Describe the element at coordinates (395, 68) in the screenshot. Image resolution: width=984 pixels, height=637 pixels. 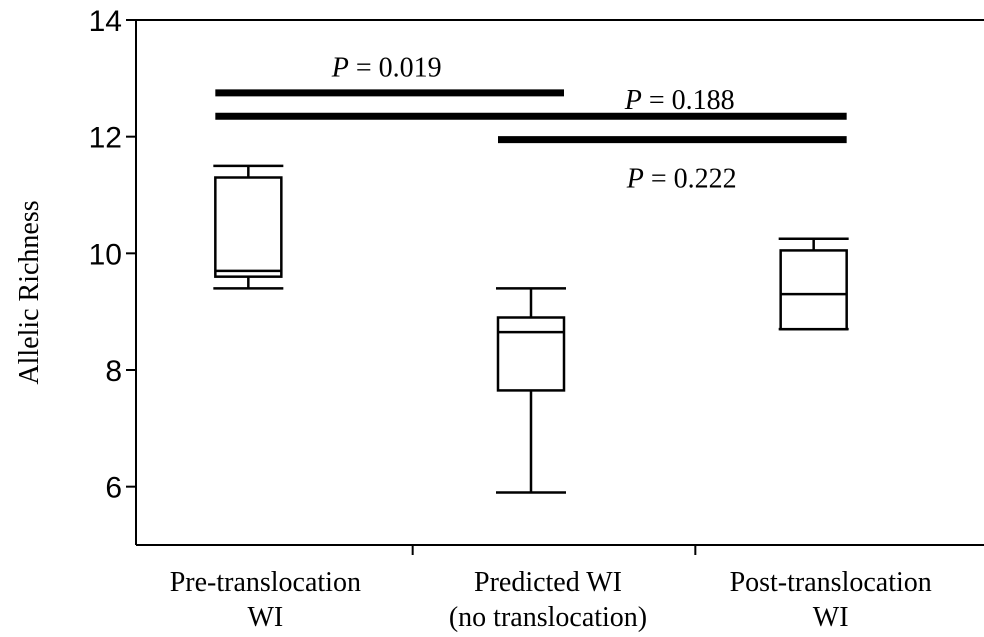
I see `p-value: = 0.019` at that location.